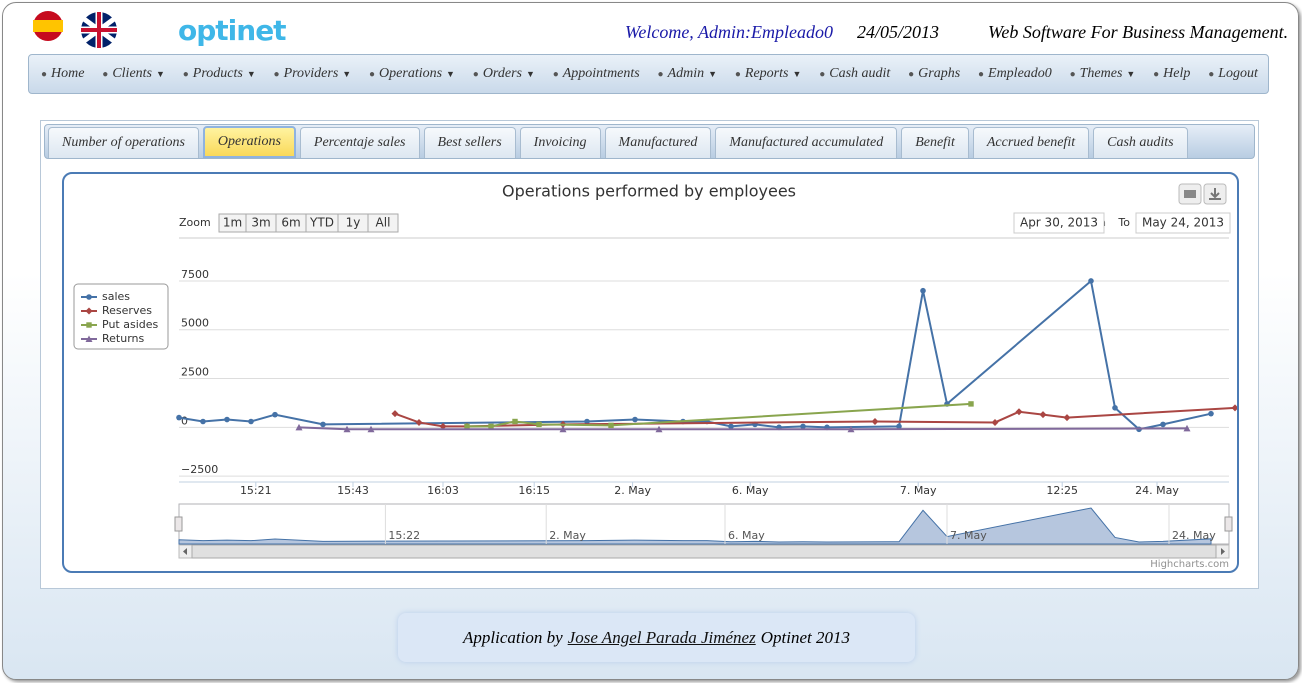 This screenshot has height=683, width=1302. What do you see at coordinates (123, 142) in the screenshot?
I see `tab: Number of operations` at bounding box center [123, 142].